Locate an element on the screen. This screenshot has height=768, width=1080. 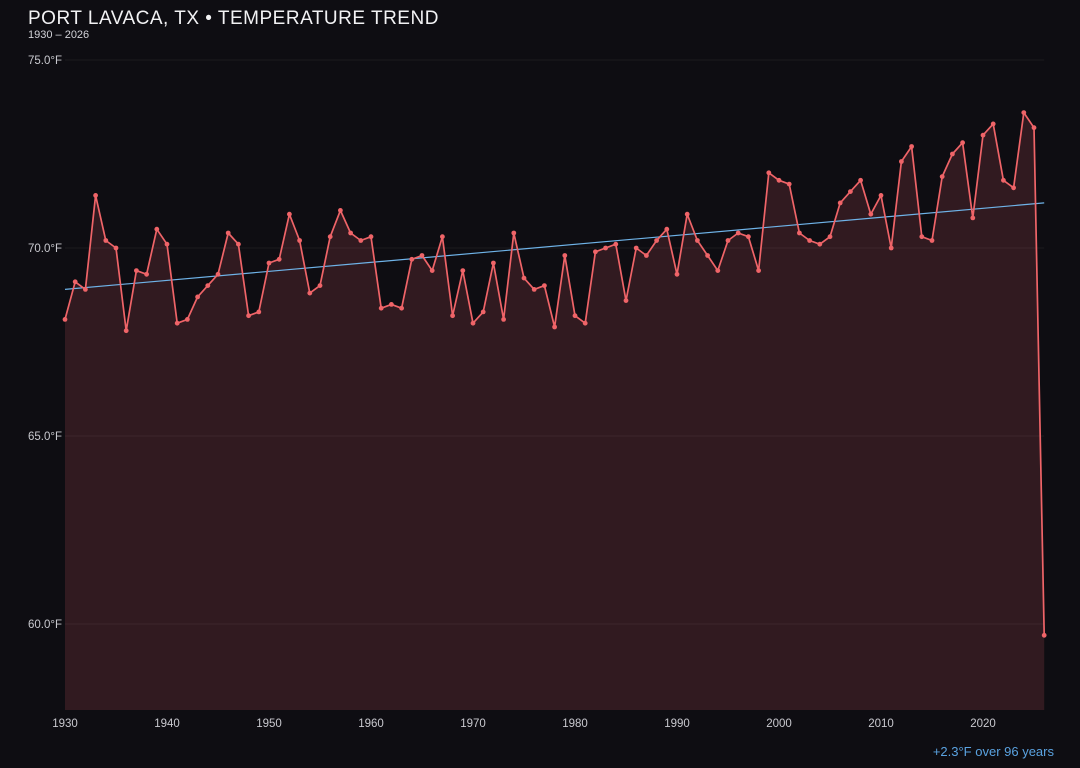
x-axis-label: 1980 is located at coordinates (575, 724).